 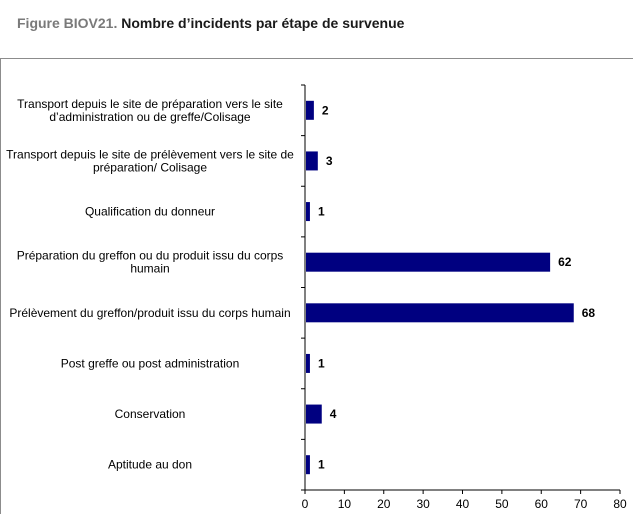 What do you see at coordinates (150, 167) in the screenshot?
I see `category-label-line: préparation/ Colisage` at bounding box center [150, 167].